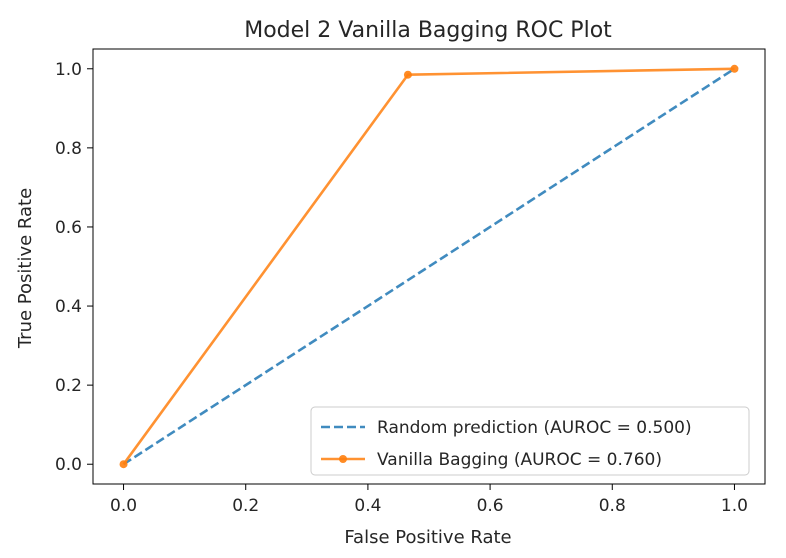 This screenshot has height=558, width=786. Describe the element at coordinates (123, 506) in the screenshot. I see `x-tick-label: 0.0` at that location.